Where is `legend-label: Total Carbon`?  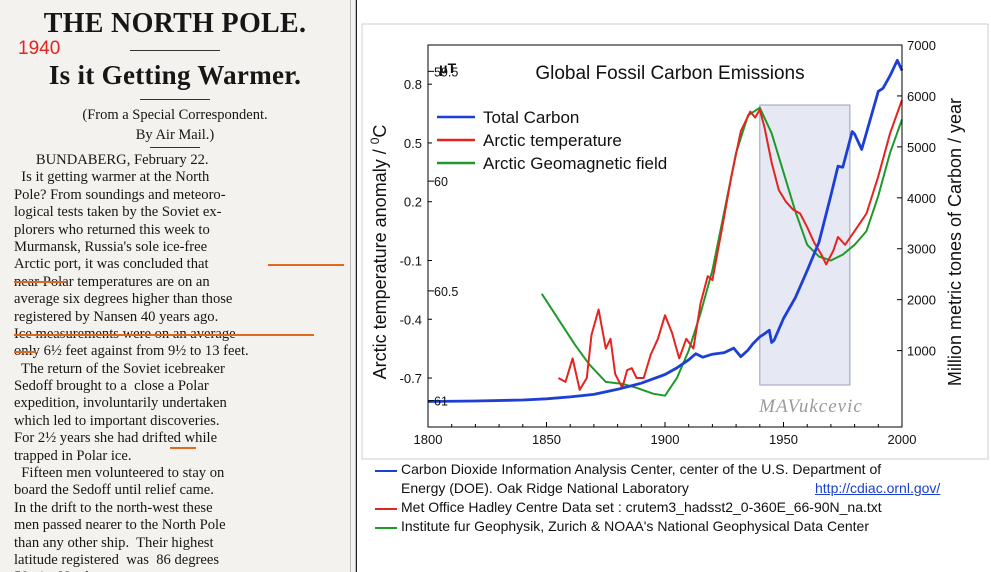 legend-label: Total Carbon is located at coordinates (531, 117).